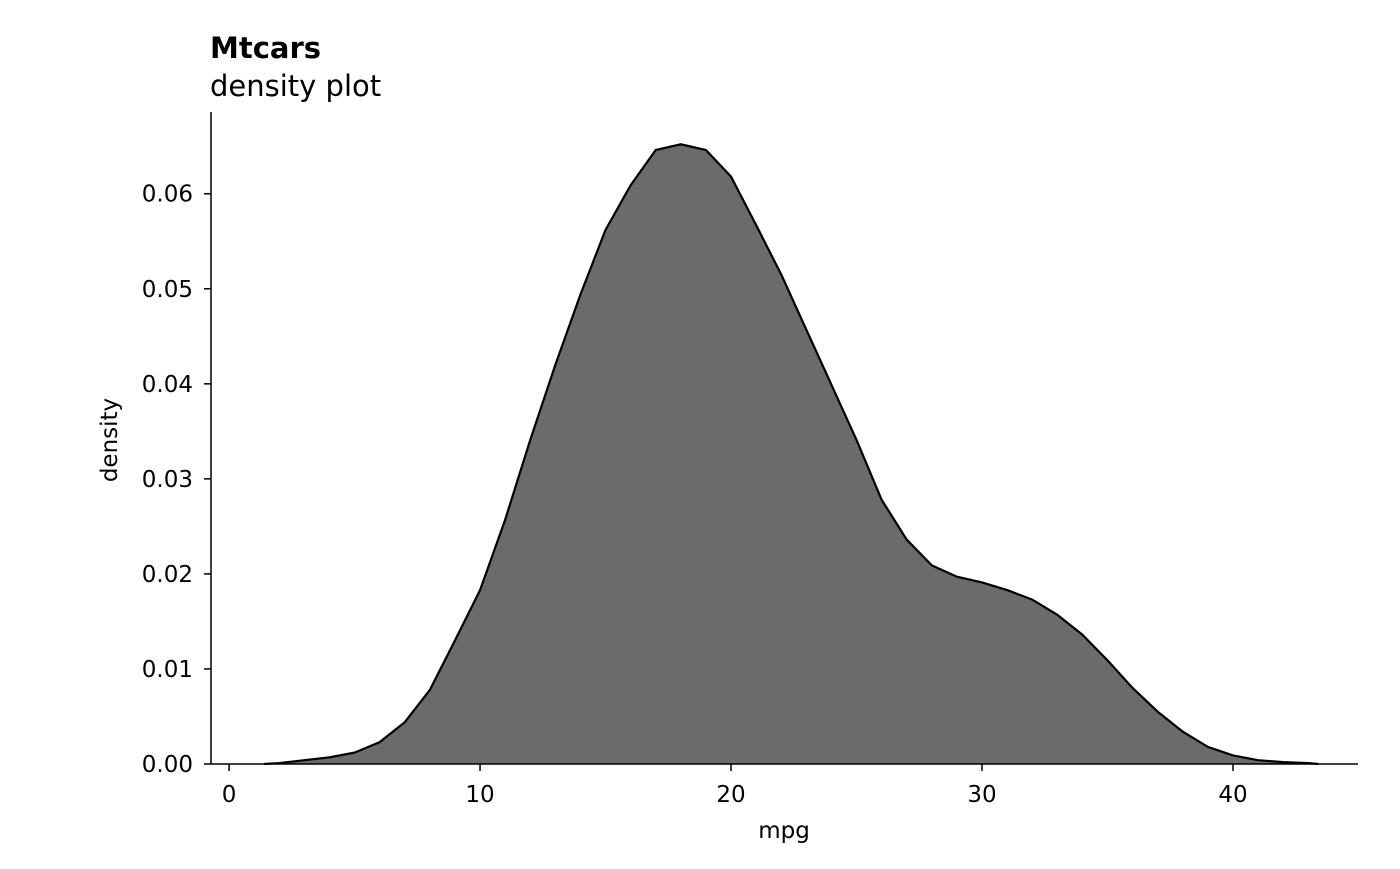  I want to click on x-tick-label: 30, so click(981, 795).